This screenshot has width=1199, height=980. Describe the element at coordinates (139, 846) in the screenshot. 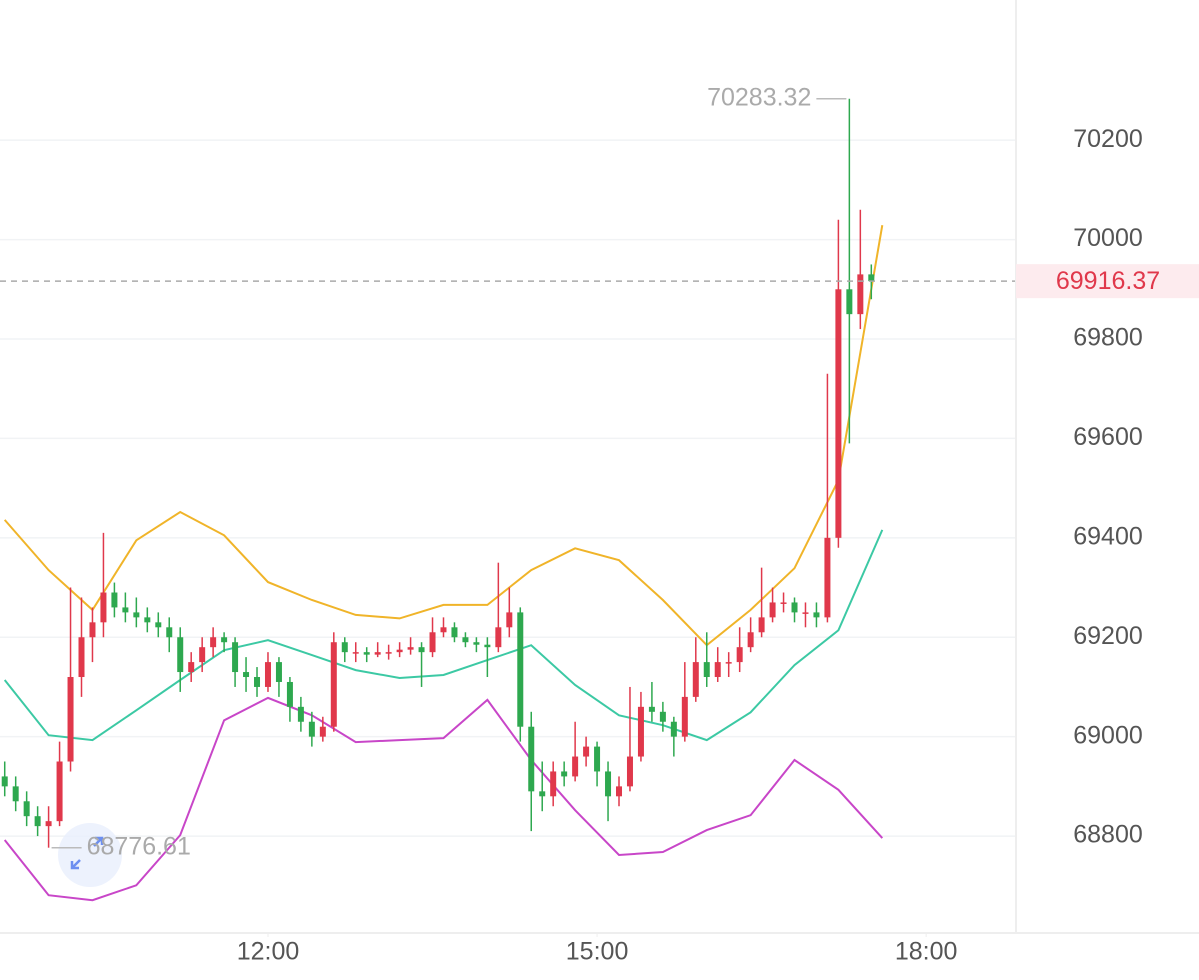

I see `low-label: 68776.61` at that location.